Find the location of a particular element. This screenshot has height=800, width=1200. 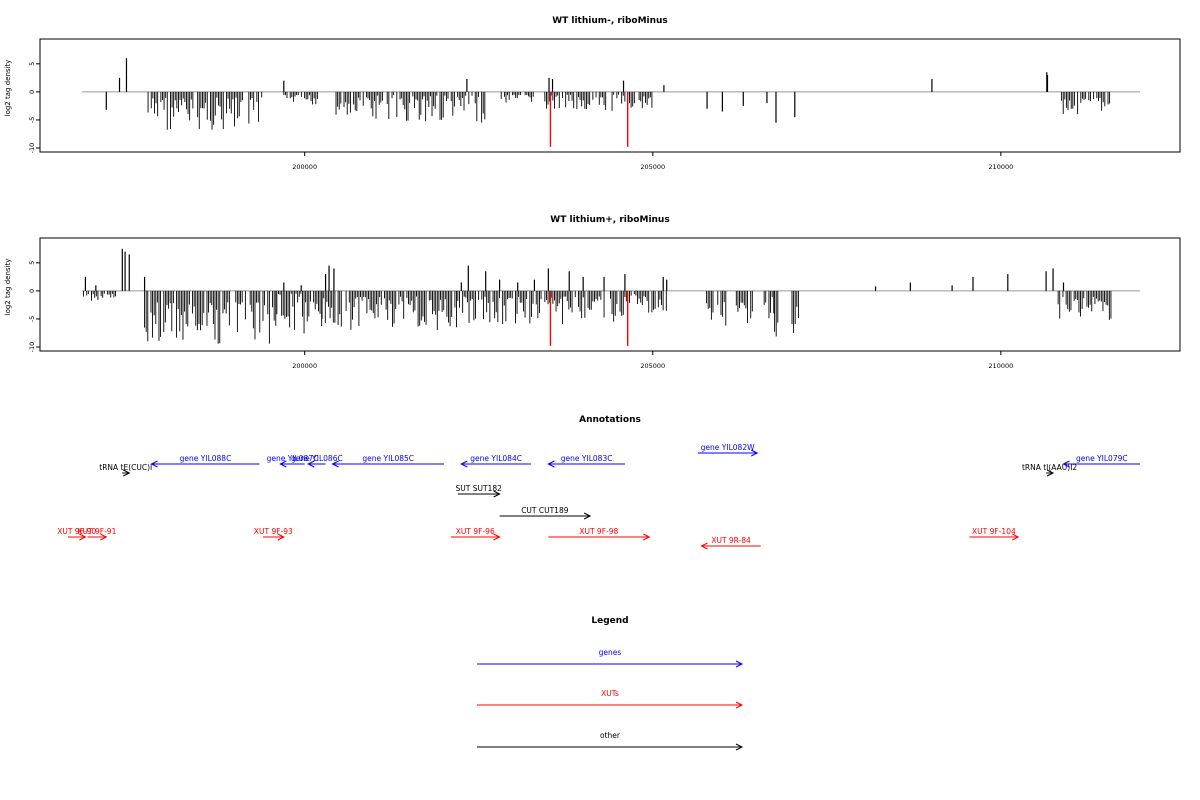

annotation-feature: XUT 9F-91 is located at coordinates (97, 534).